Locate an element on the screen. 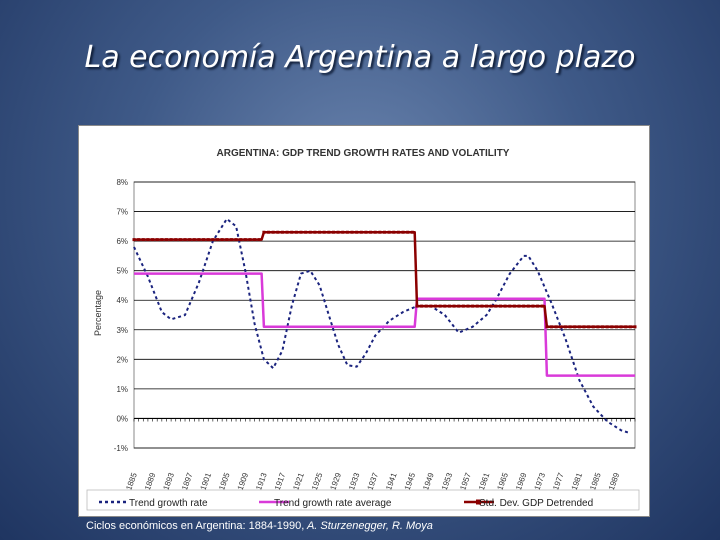  y-tick-label: 7% is located at coordinates (122, 212).